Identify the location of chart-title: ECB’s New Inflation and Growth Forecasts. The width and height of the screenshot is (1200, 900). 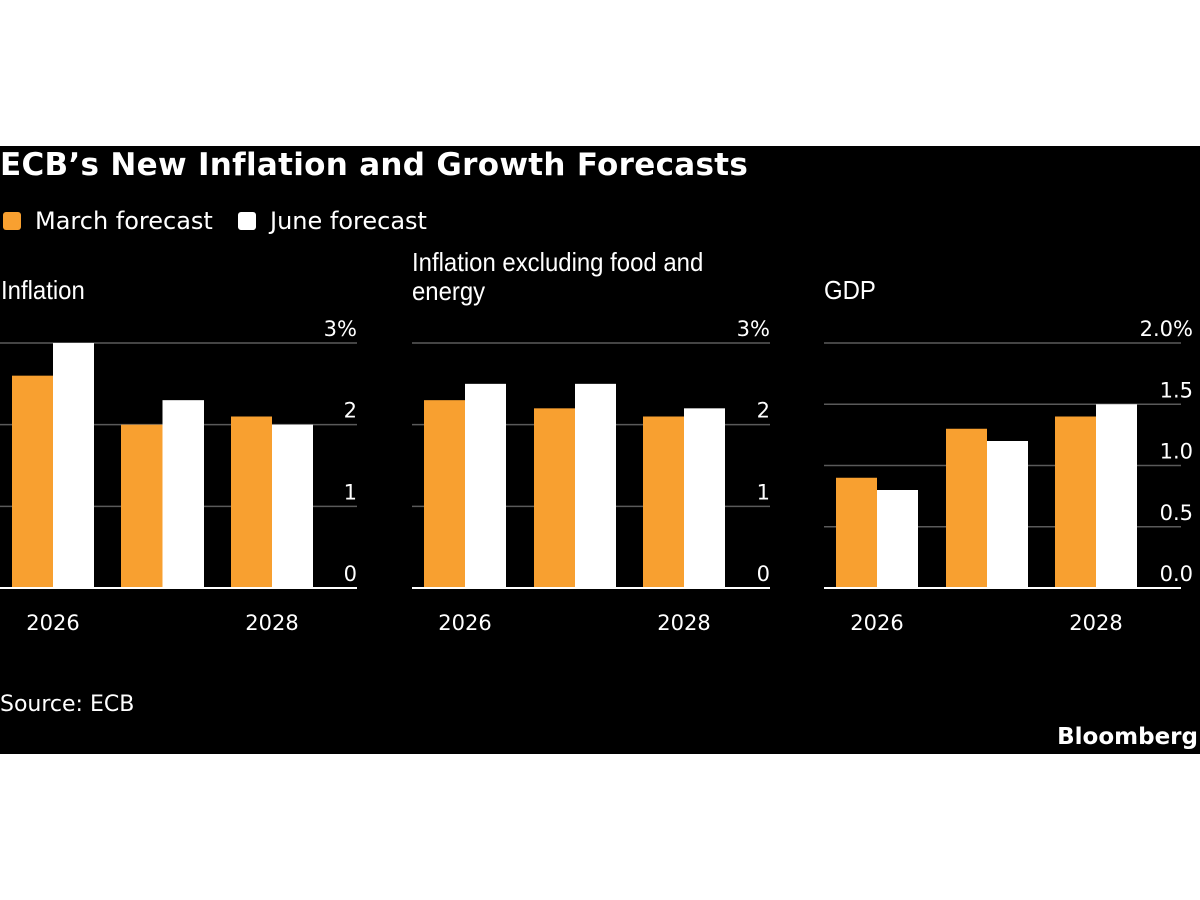
(374, 165).